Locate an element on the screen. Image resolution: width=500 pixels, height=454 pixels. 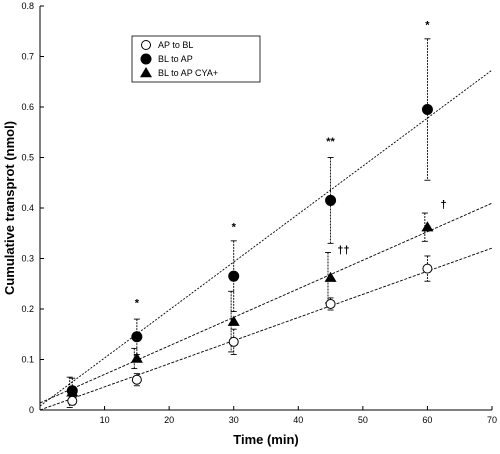
legend-marker-open-circle is located at coordinates (146, 45).